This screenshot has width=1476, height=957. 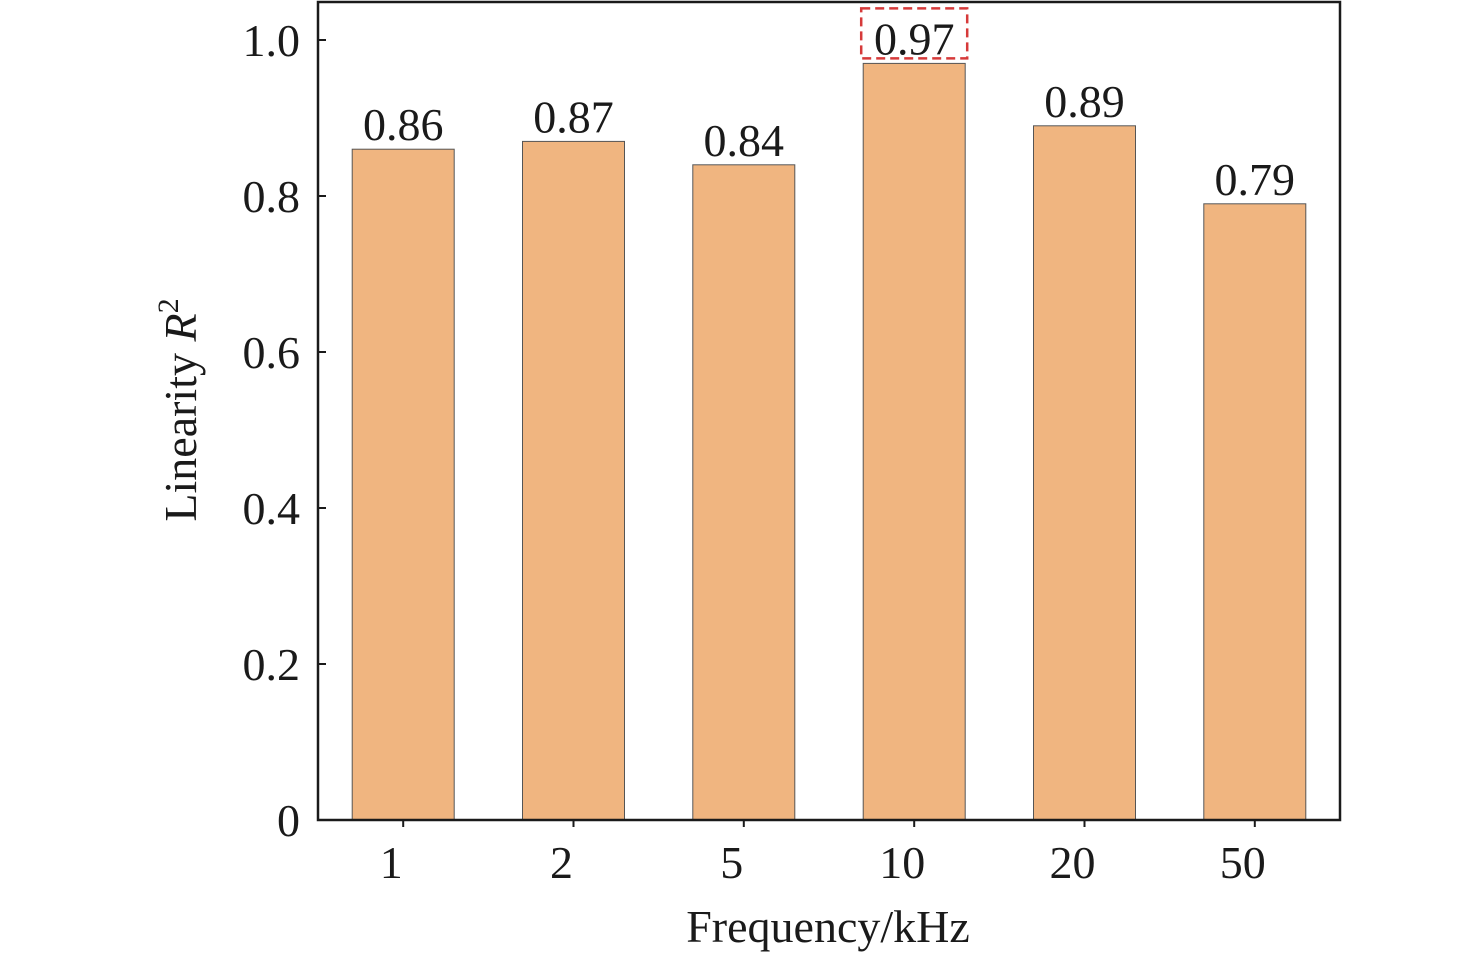 I want to click on highlight-box, so click(x=914, y=33).